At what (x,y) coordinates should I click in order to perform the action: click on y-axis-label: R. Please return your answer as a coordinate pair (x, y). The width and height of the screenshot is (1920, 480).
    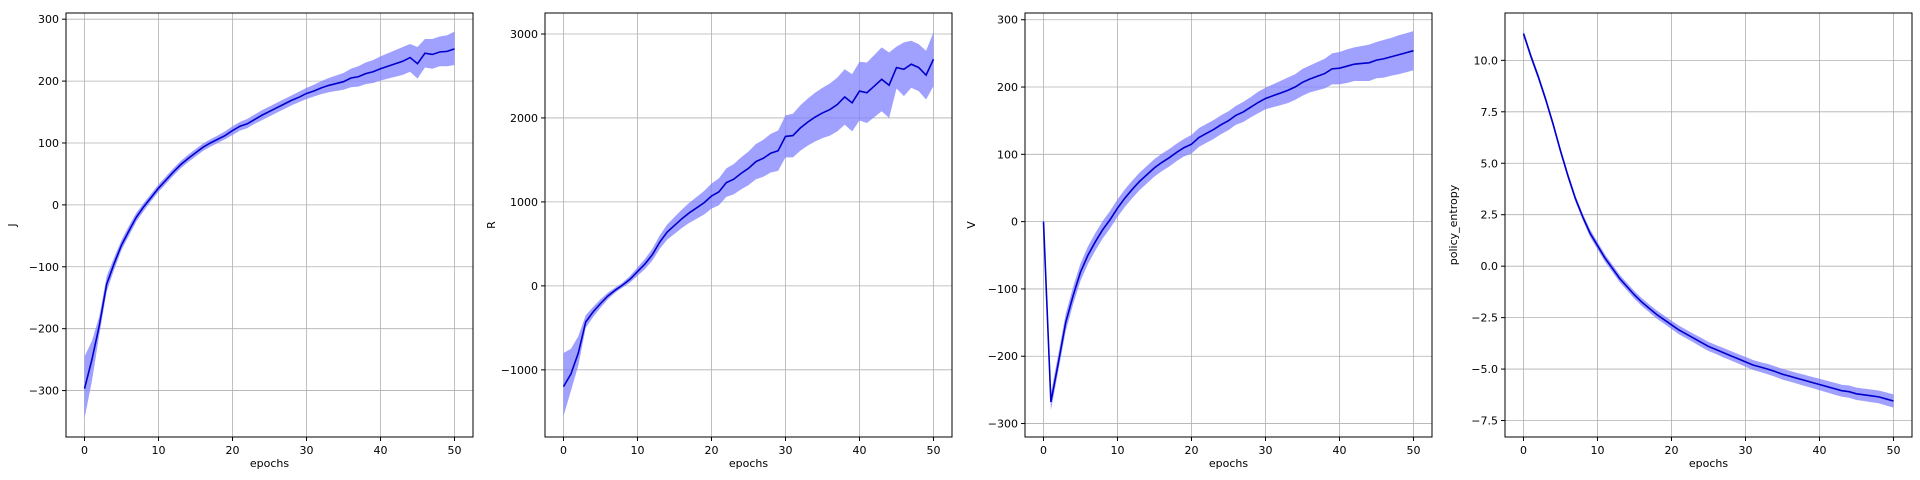
    Looking at the image, I should click on (491, 225).